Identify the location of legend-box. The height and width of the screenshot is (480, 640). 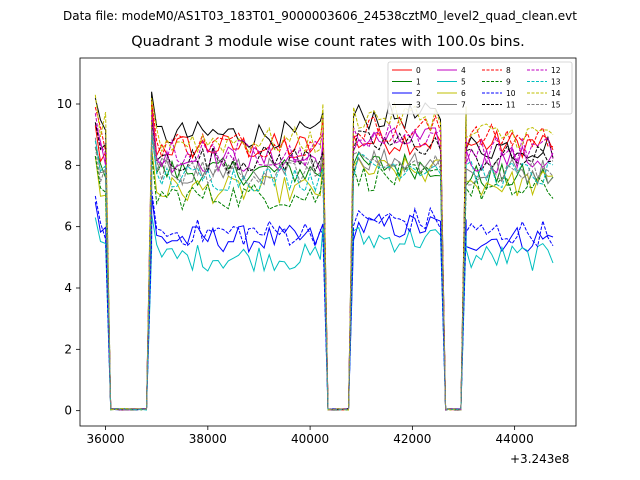
(480, 88).